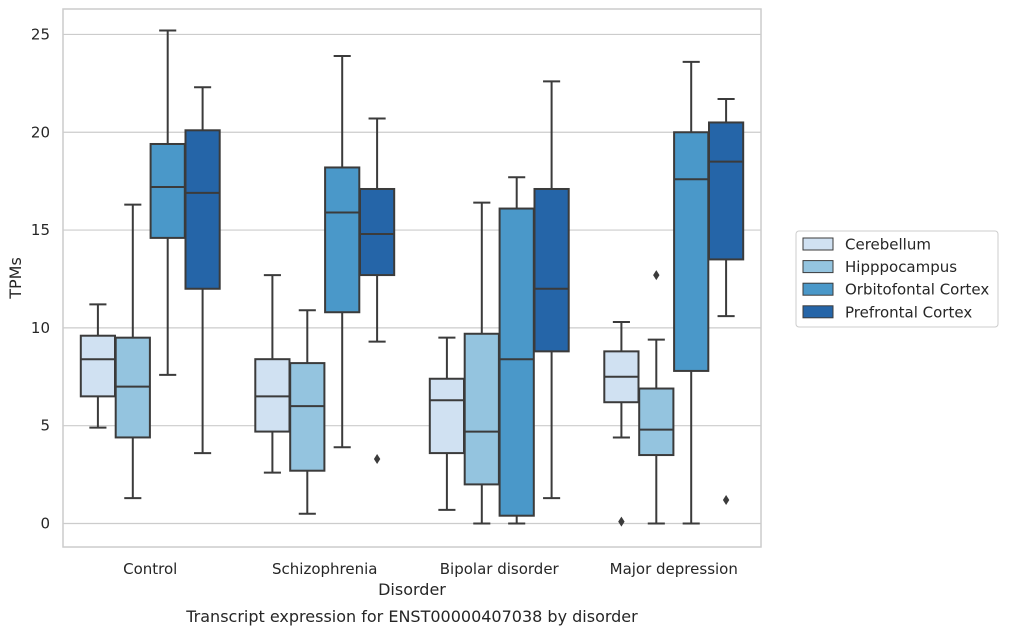 This screenshot has width=1009, height=634. Describe the element at coordinates (908, 312) in the screenshot. I see `legend-label: Prefrontal Cortex` at that location.